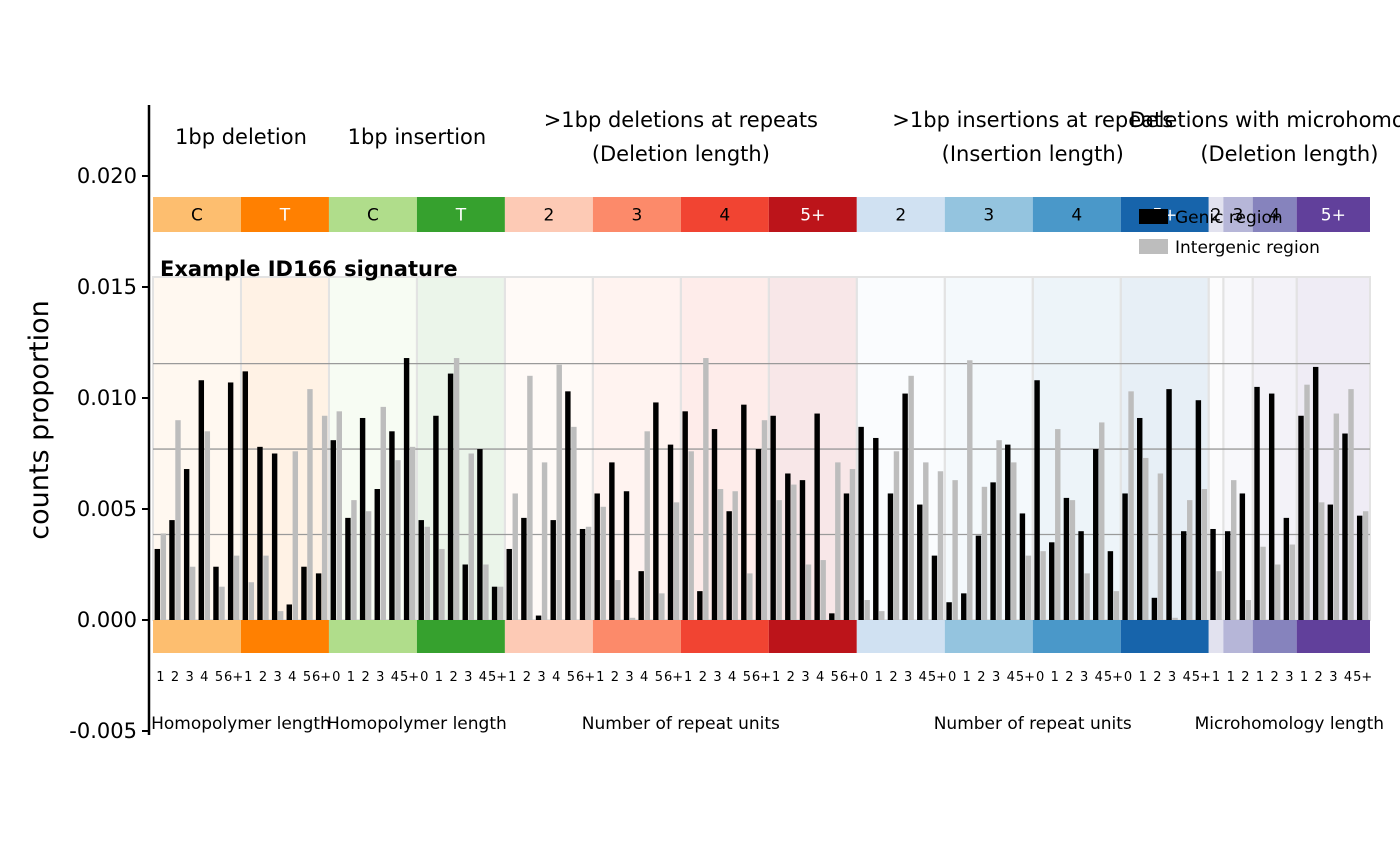 The image size is (1400, 866). Describe the element at coordinates (1274, 216) in the screenshot. I see `strip-label: 4` at that location.